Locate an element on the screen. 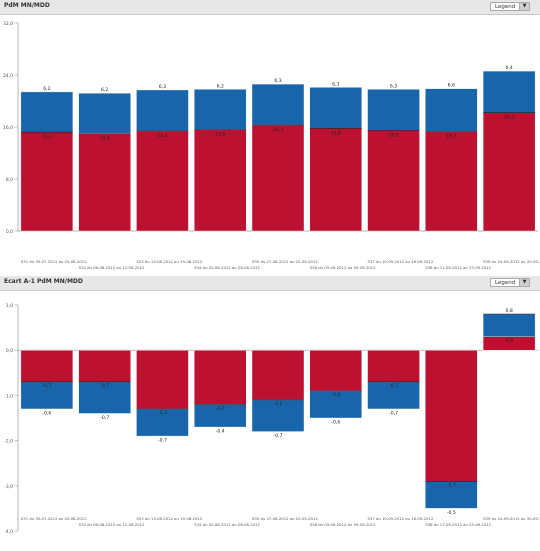 This screenshot has height=551, width=540. data-label-red: 15,6 is located at coordinates (220, 135).